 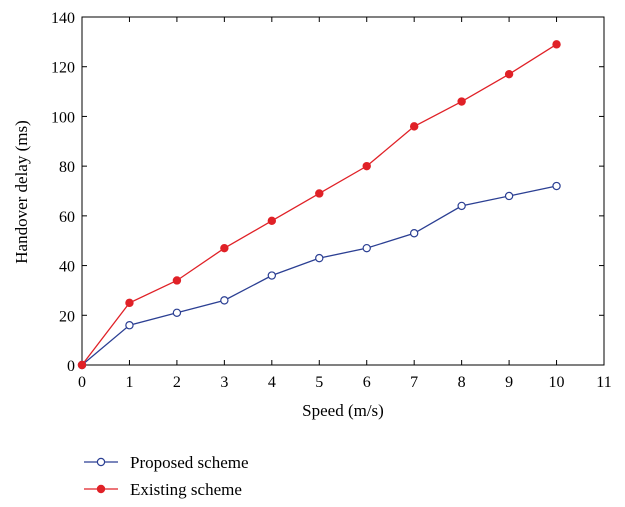 I want to click on x-tick-label: 1, so click(x=129, y=382).